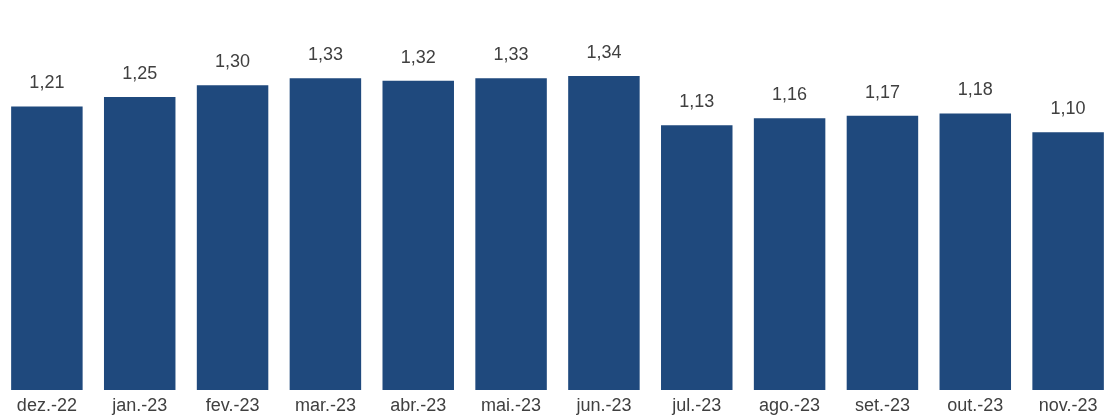  I want to click on data-label: 1,17, so click(882, 91).